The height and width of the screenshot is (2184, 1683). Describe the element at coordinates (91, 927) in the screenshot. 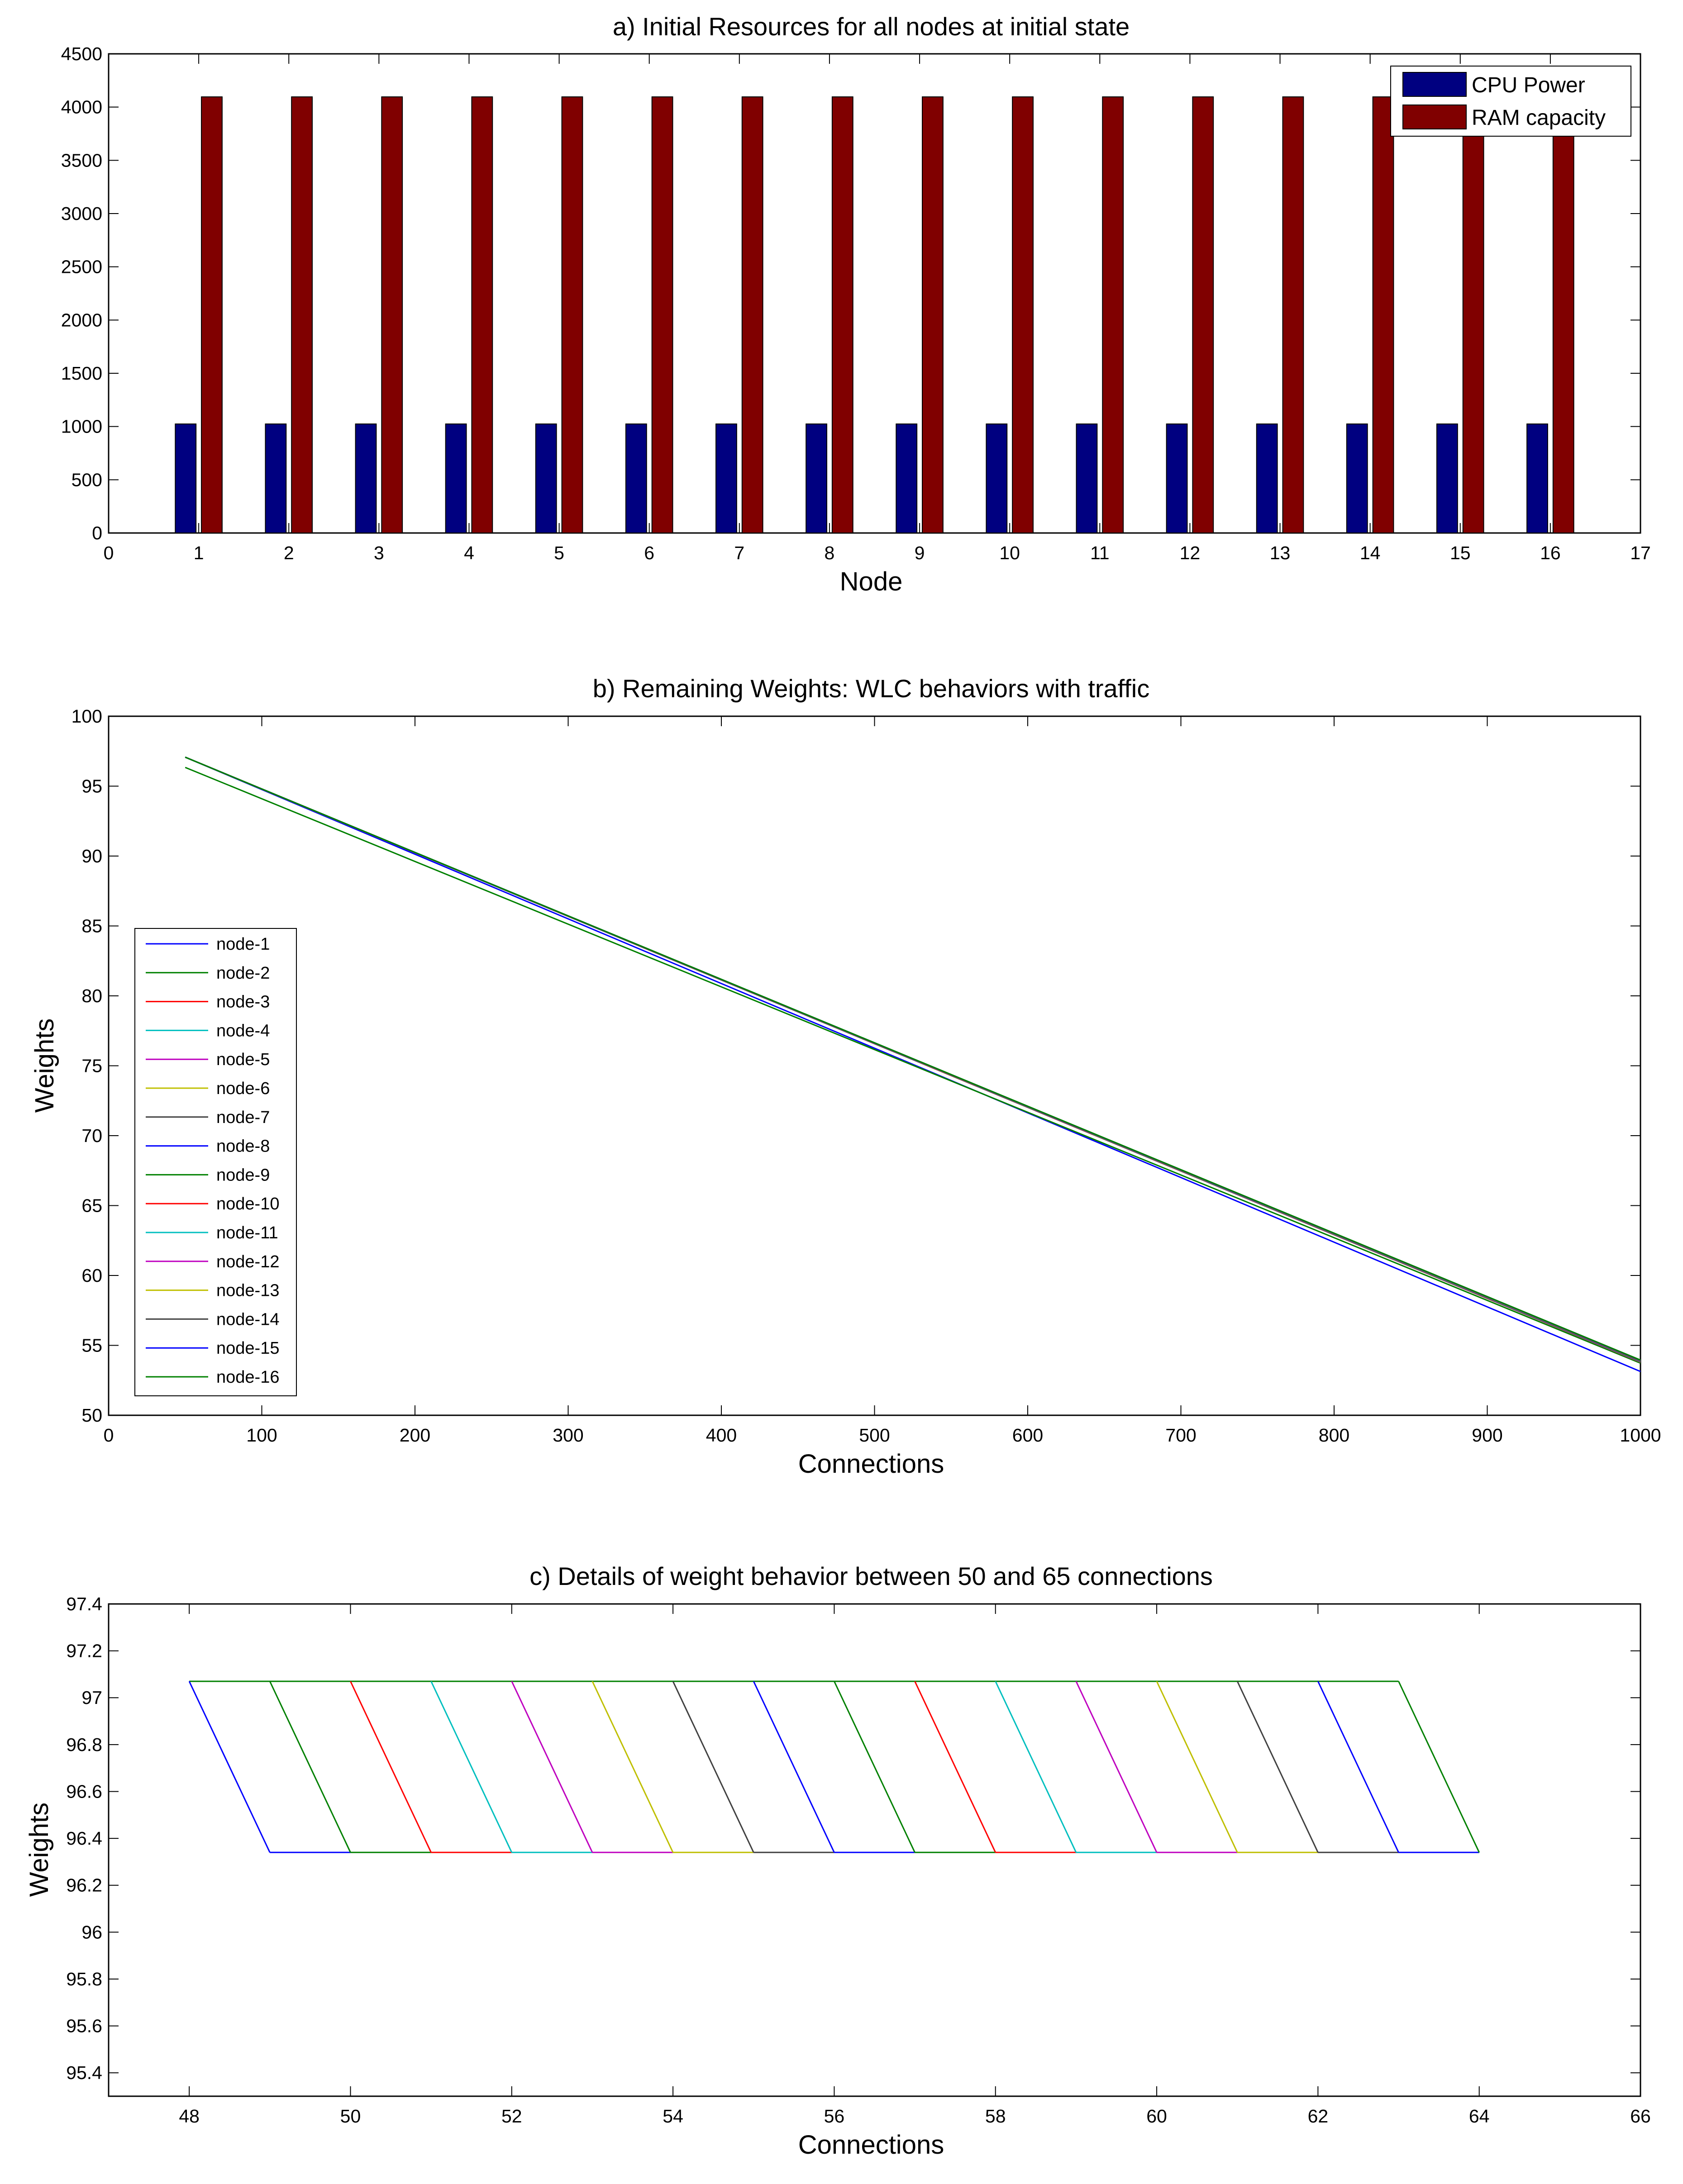

I see `panel-b-ytick-label: 85` at that location.